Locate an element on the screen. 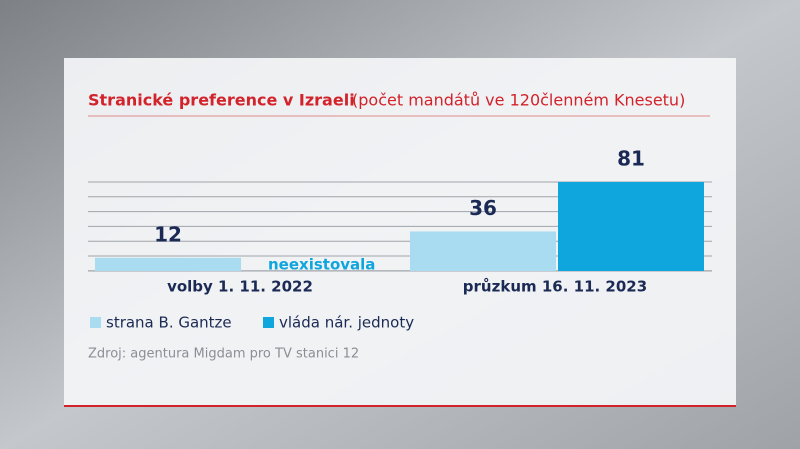  value-label: 36 is located at coordinates (483, 208).